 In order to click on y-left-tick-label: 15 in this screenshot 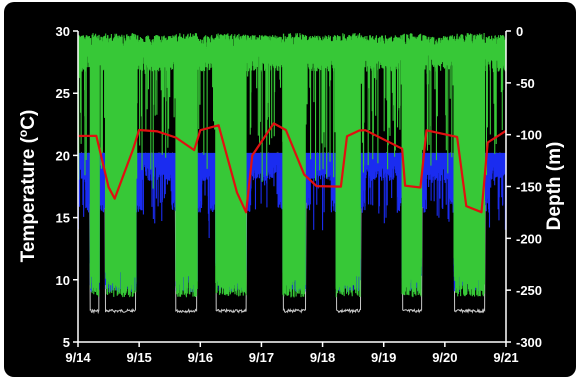, I will do `click(63, 218)`.